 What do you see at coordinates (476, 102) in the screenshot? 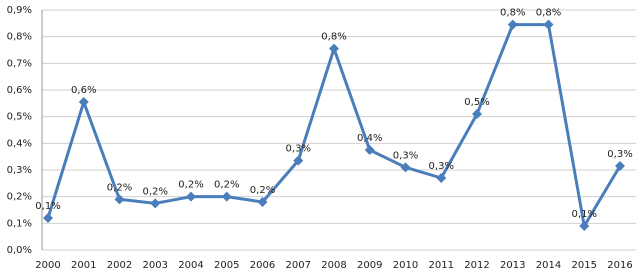
I see `data-label: 0,5%` at bounding box center [476, 102].